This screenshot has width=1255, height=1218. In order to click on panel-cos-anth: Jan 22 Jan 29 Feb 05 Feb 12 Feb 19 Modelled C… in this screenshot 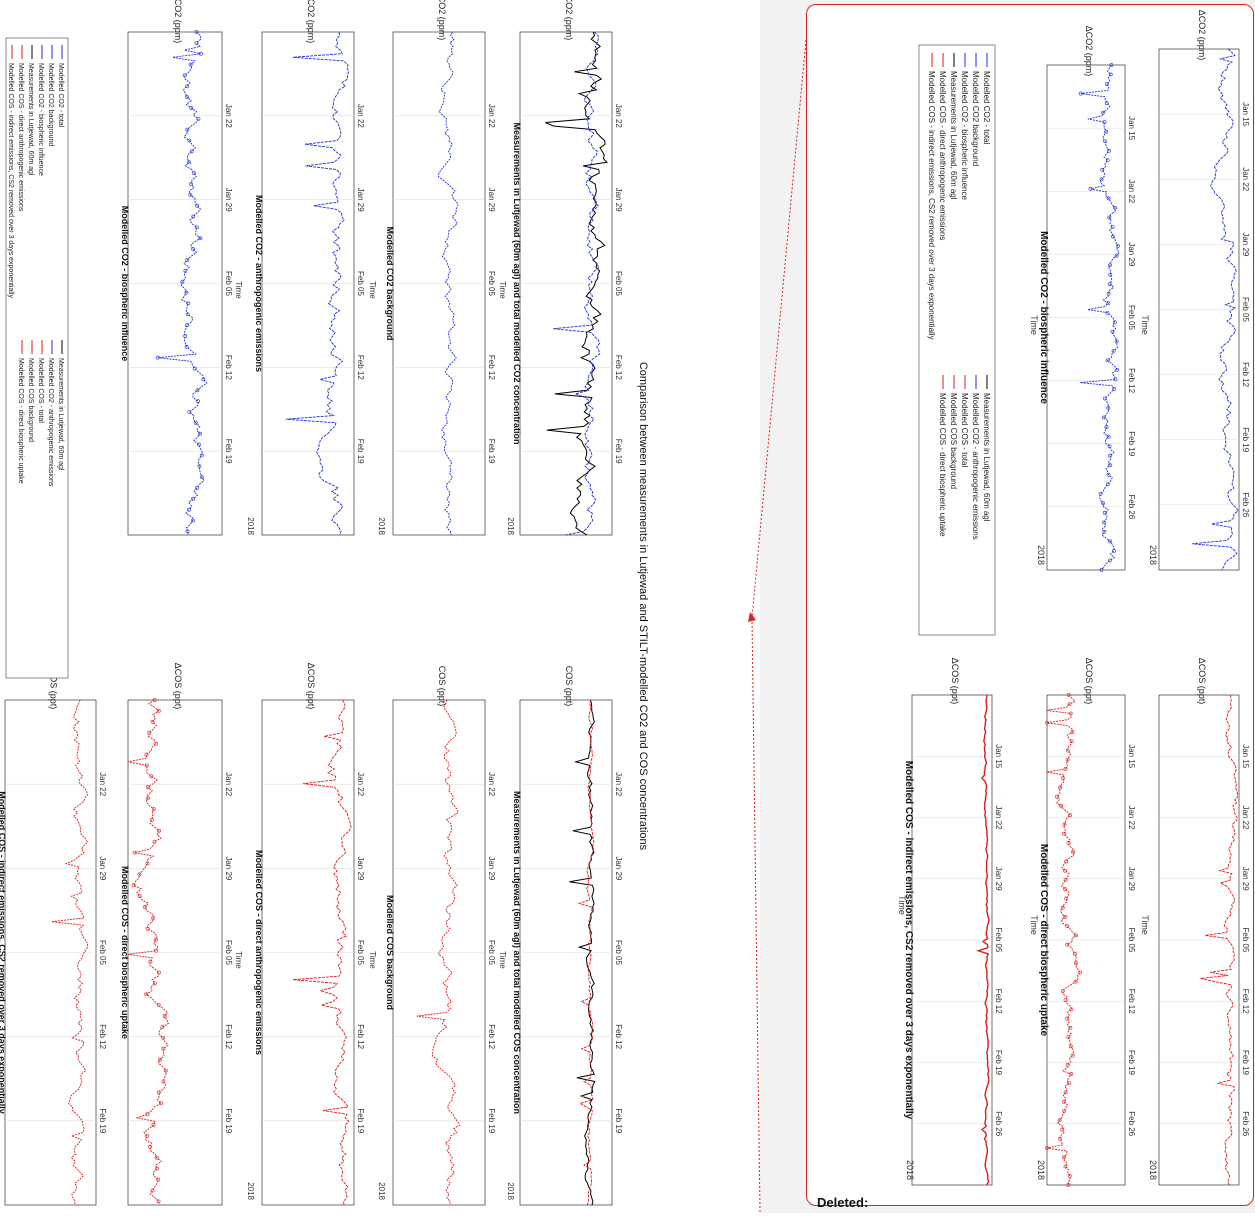, I will do `click(309, 934)`.